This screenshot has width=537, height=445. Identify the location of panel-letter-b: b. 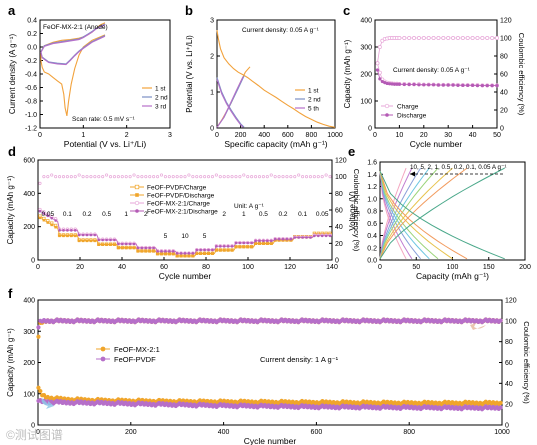
(189, 10).